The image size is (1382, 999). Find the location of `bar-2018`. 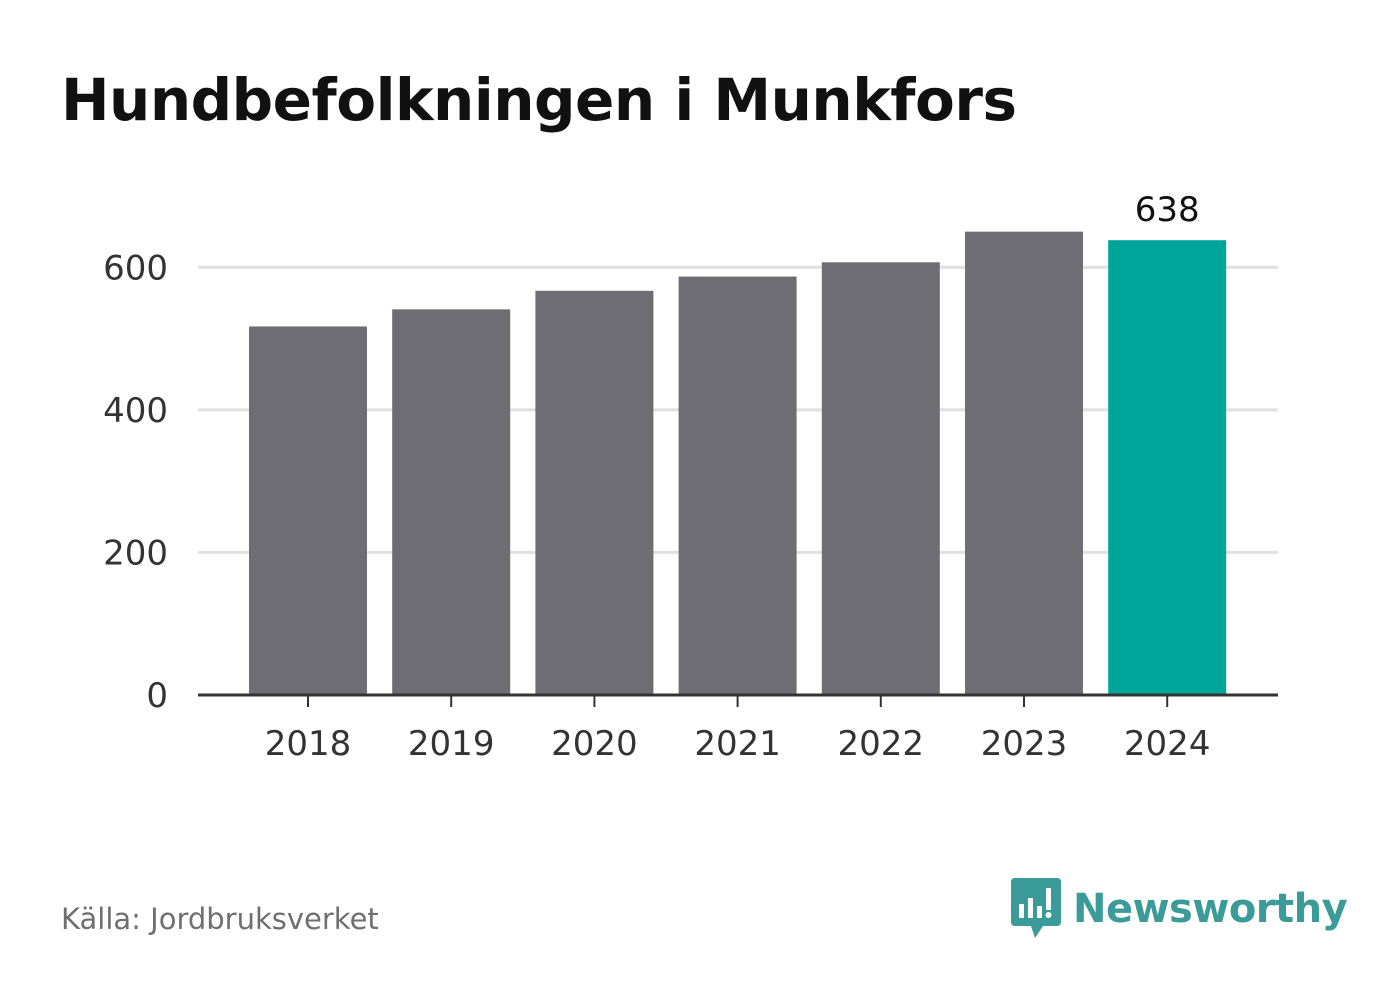

bar-2018 is located at coordinates (308, 510).